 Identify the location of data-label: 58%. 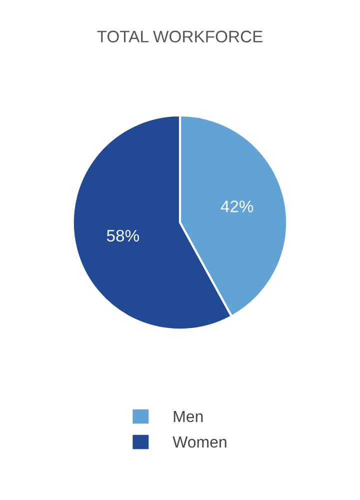
(123, 236).